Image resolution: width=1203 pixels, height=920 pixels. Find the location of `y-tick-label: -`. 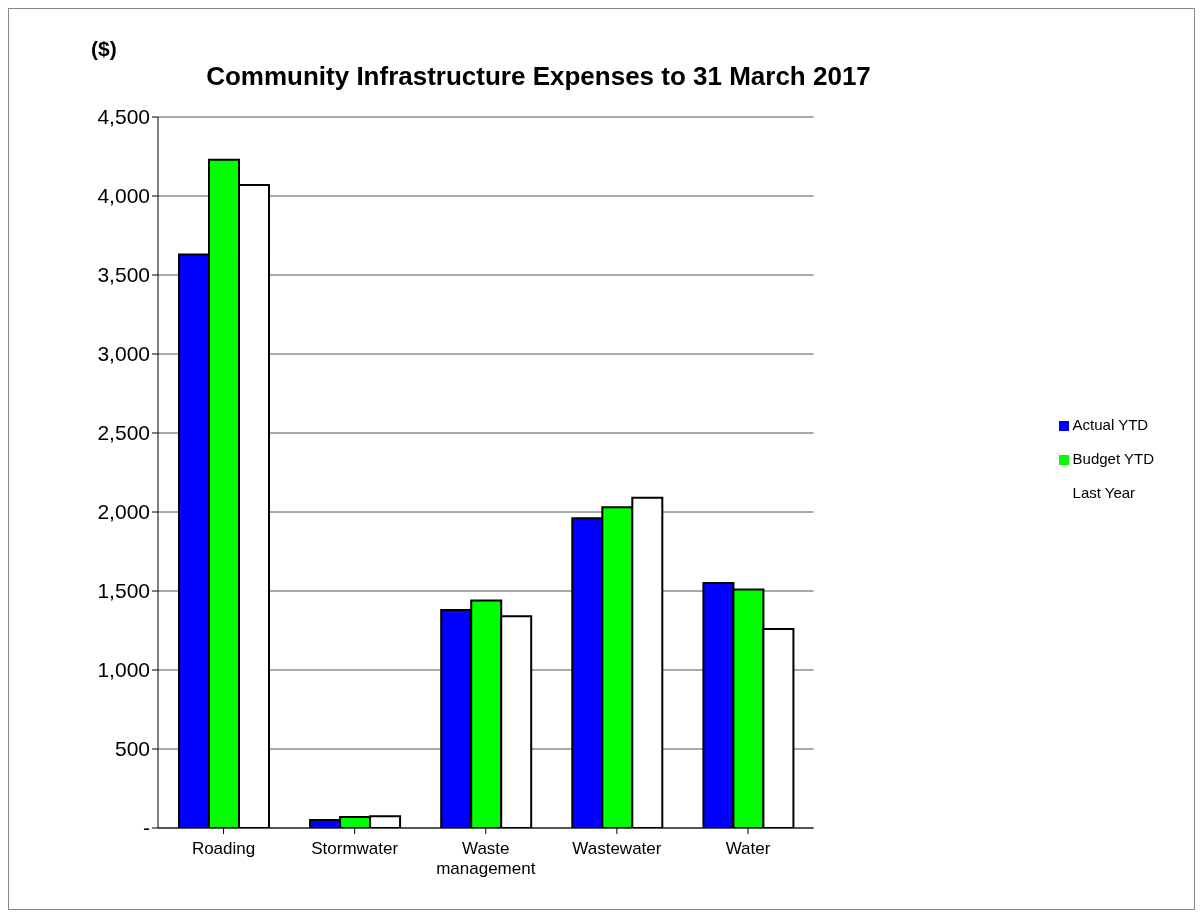

y-tick-label: - is located at coordinates (146, 828).